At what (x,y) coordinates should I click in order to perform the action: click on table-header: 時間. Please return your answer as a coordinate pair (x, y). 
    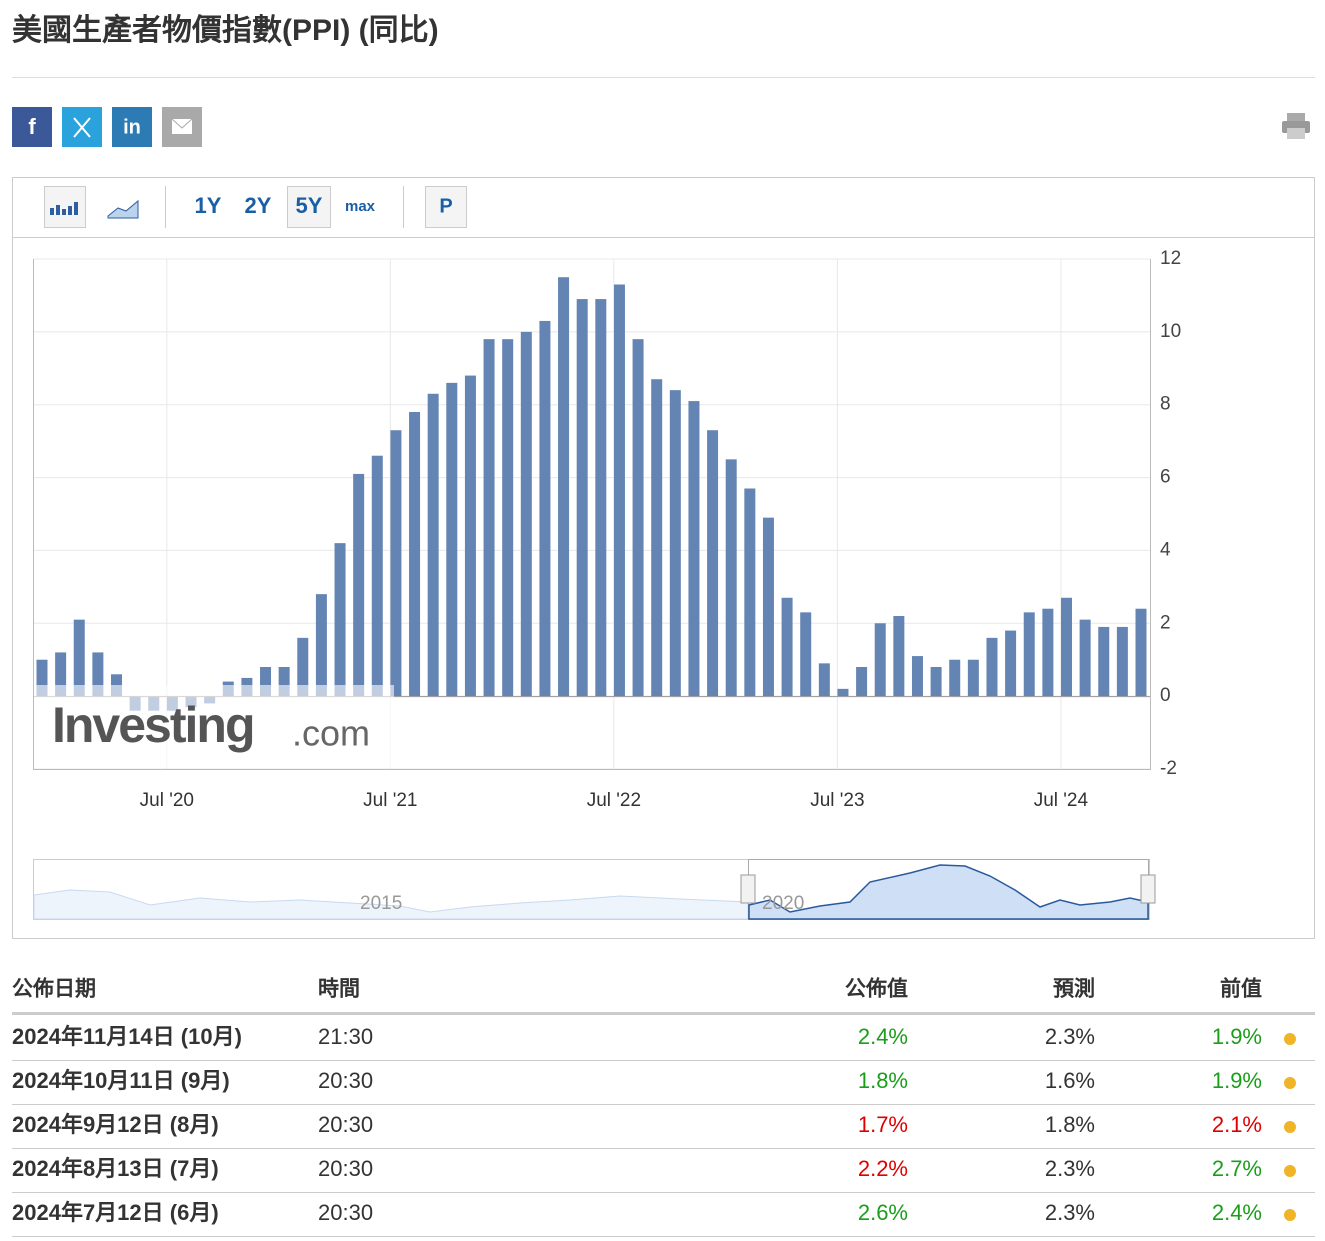
    Looking at the image, I should click on (339, 989).